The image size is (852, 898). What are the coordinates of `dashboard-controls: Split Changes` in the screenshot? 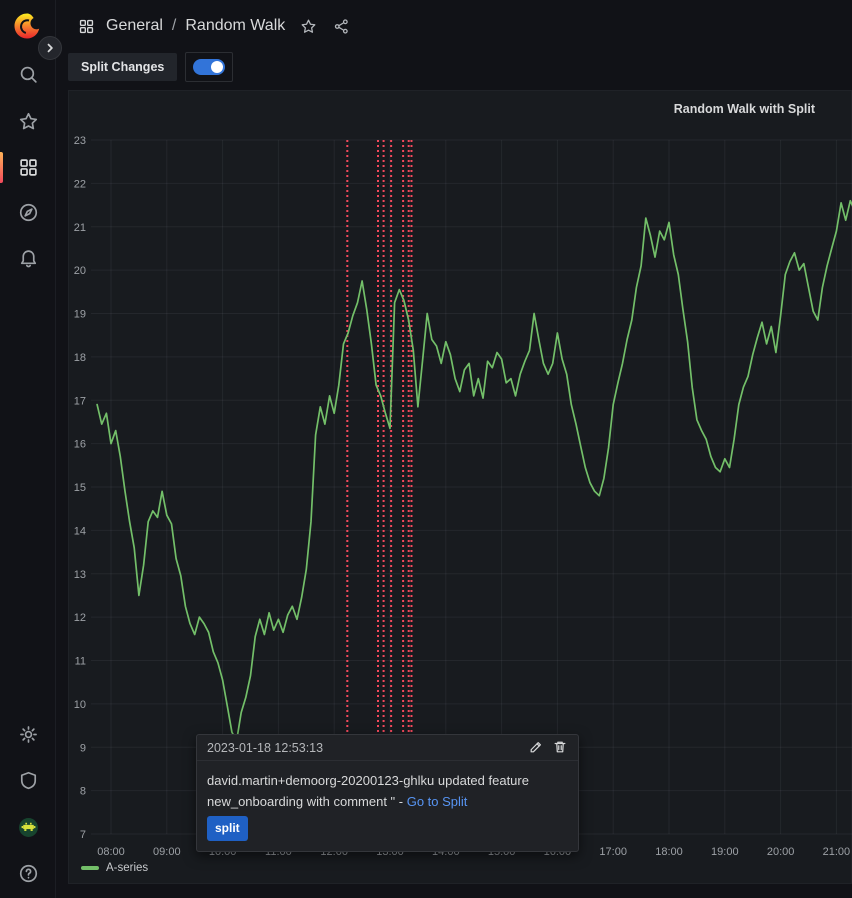 It's located at (151, 67).